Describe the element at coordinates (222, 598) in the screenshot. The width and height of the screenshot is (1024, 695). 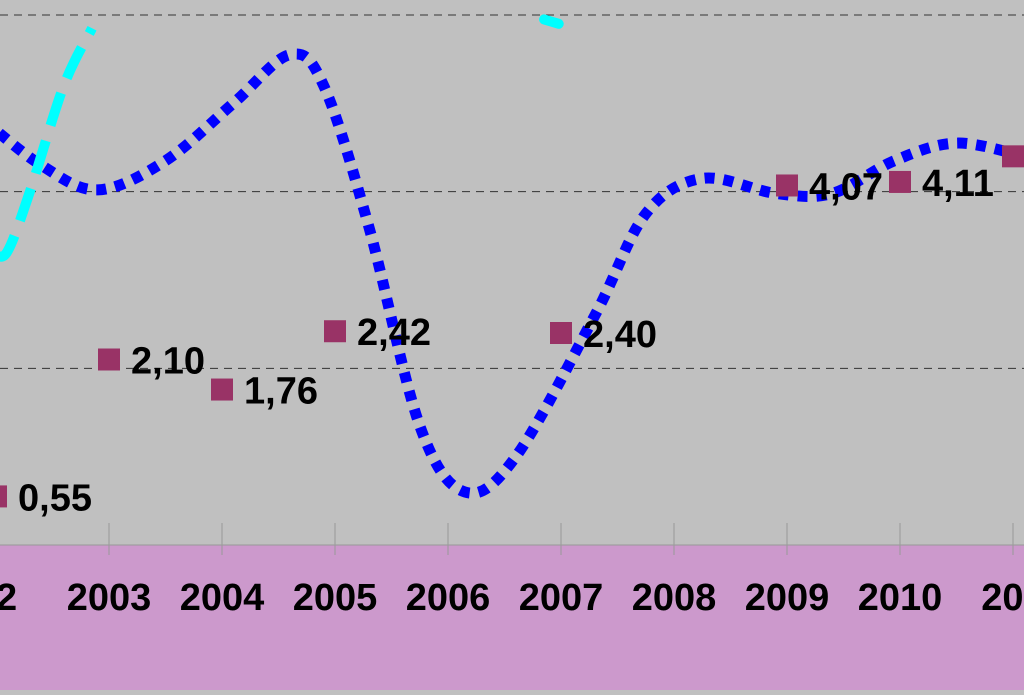
I see `x-tick-label: 2004` at that location.